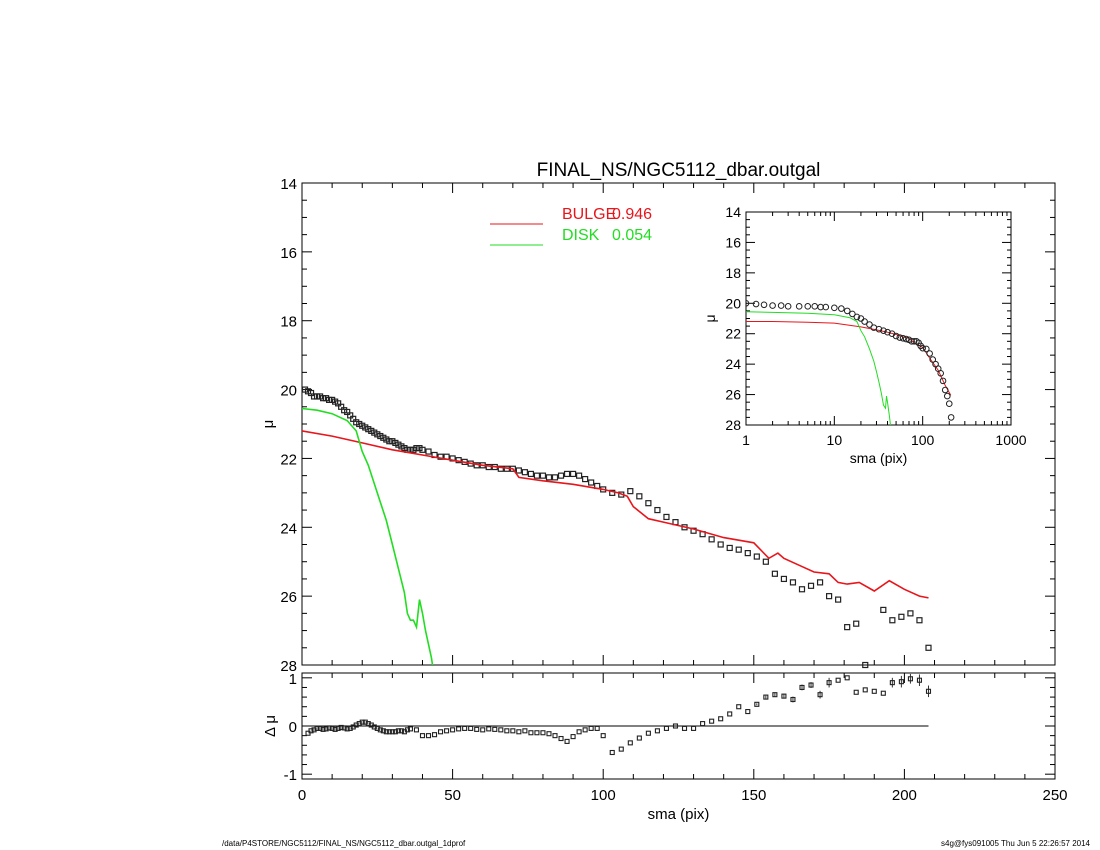 This screenshot has height=850, width=1100. Describe the element at coordinates (632, 235) in the screenshot. I see `legend-value-disk: 0.054` at that location.